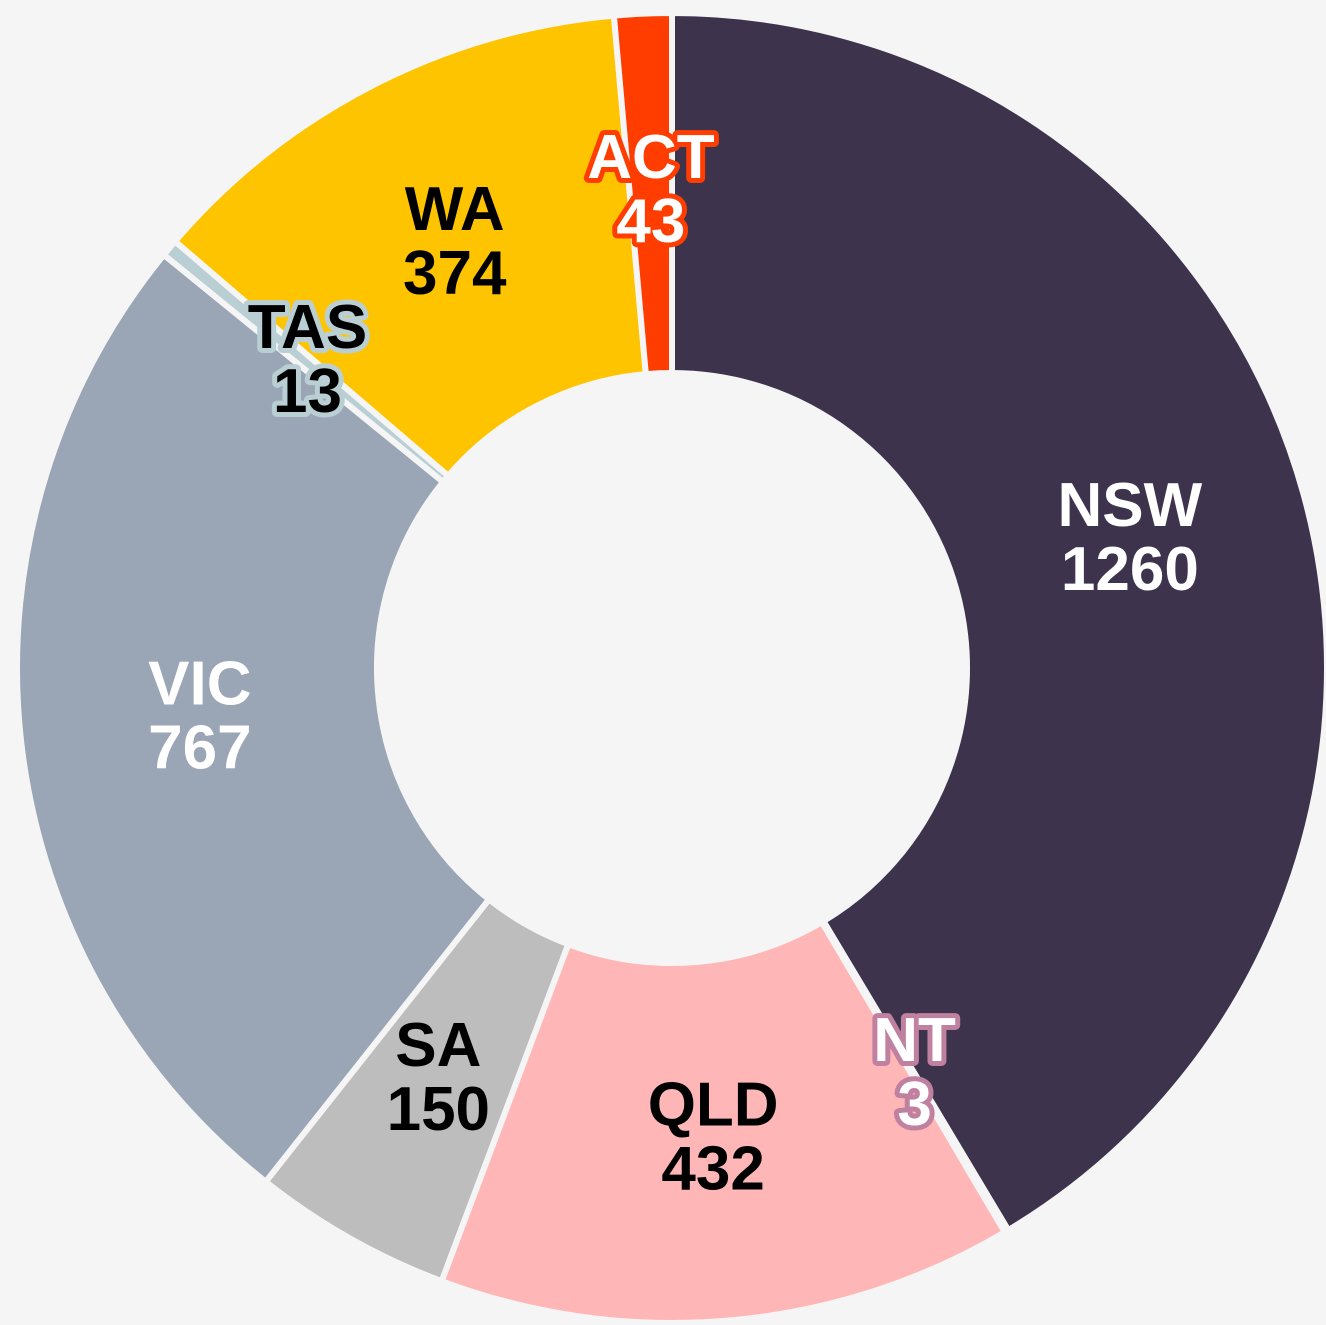 This screenshot has width=1326, height=1325. I want to click on slice-label-name: VIC, so click(199, 683).